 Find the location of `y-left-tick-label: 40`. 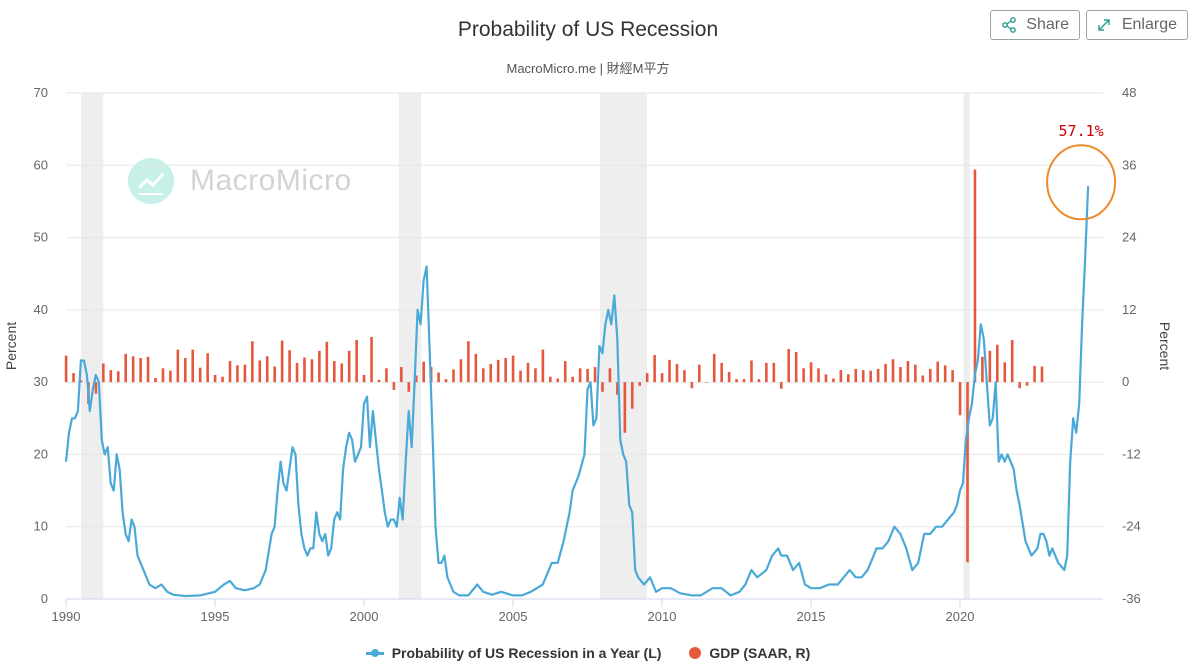

y-left-tick-label: 40 is located at coordinates (41, 309).